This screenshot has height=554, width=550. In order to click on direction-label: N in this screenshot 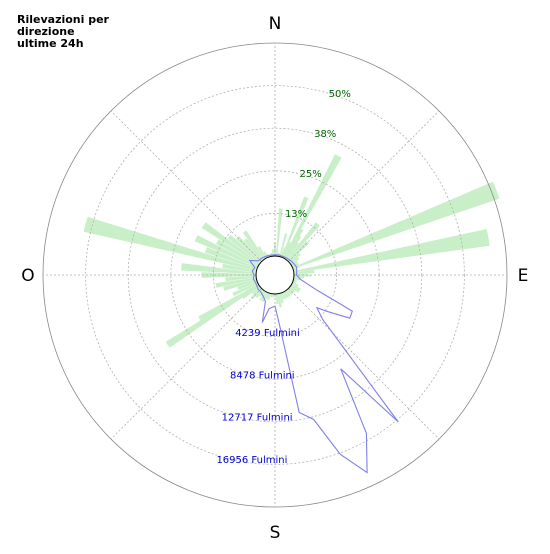, I will do `click(275, 24)`.